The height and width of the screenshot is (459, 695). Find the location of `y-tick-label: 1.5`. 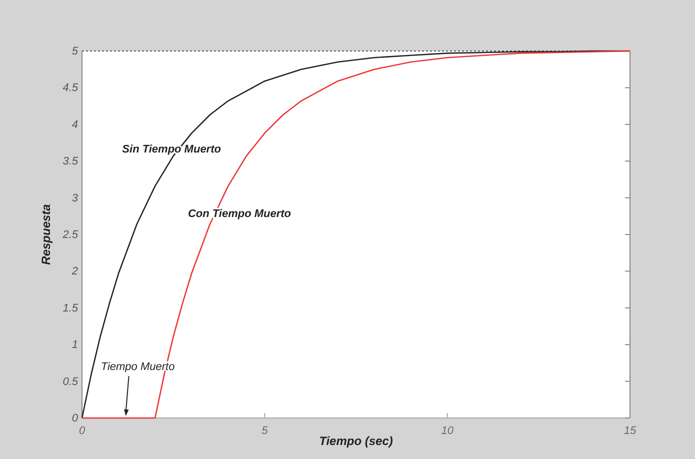

y-tick-label: 1.5 is located at coordinates (70, 308).